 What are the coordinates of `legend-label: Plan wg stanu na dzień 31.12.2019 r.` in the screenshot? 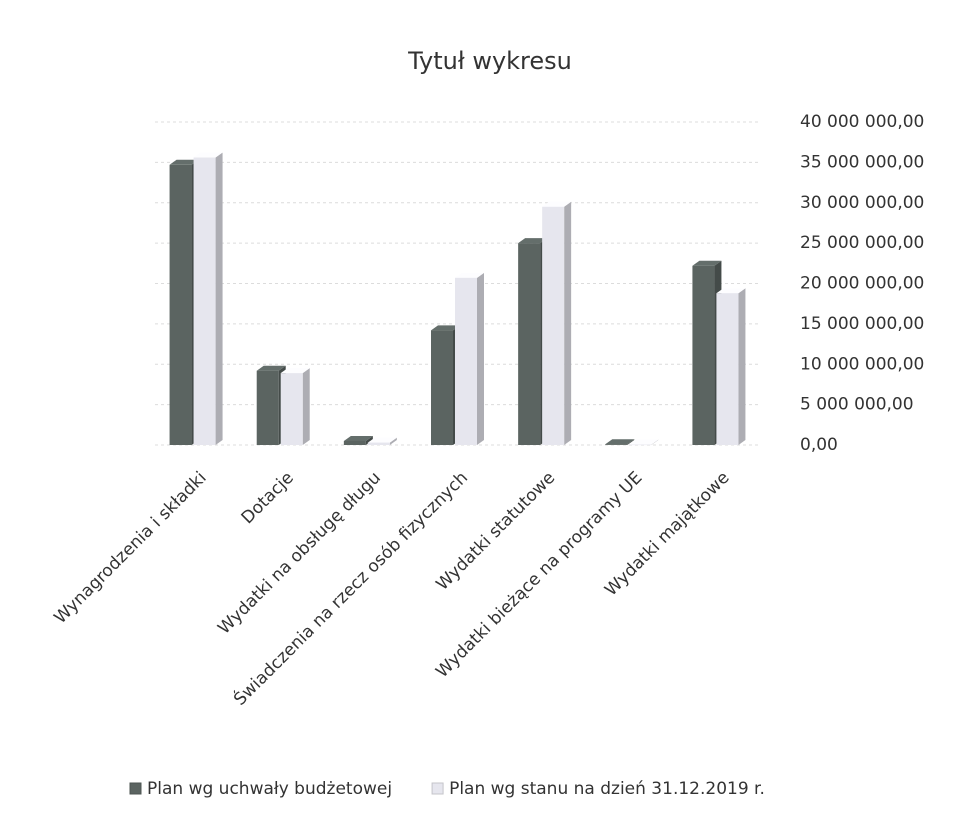 It's located at (607, 789).